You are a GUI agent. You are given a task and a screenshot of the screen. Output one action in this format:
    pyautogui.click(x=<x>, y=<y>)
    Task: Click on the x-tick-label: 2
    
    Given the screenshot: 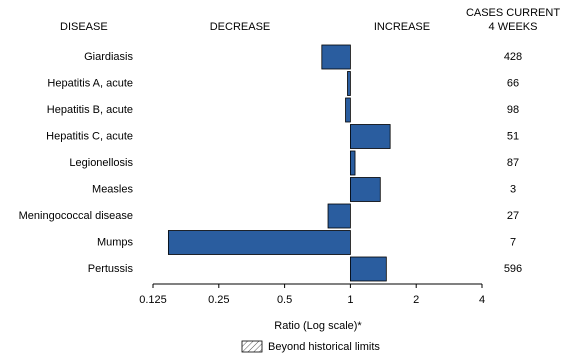 What is the action you would take?
    pyautogui.click(x=416, y=300)
    